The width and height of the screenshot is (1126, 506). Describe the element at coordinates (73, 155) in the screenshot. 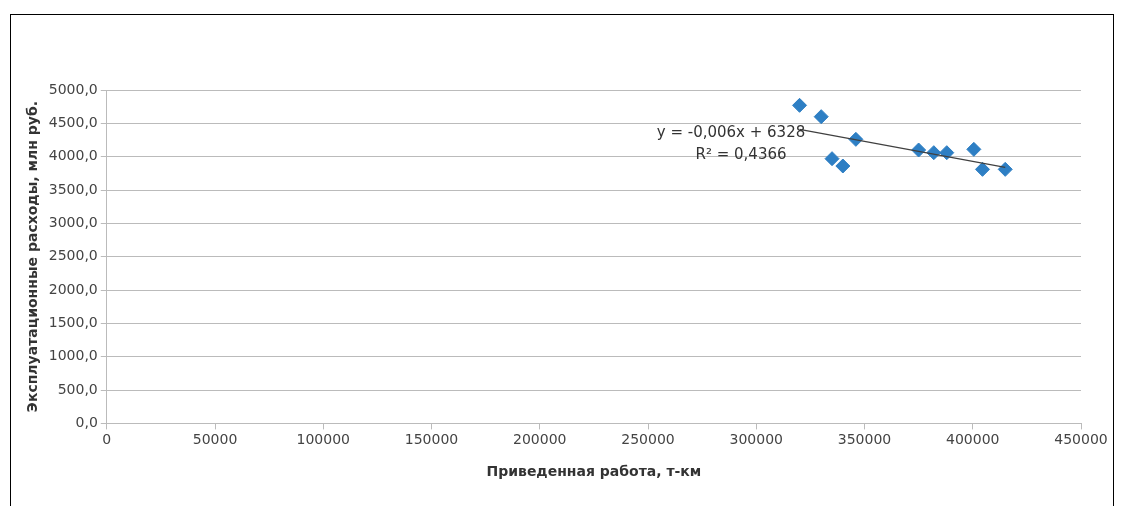

I see `y-tick-label: 4000,0` at that location.